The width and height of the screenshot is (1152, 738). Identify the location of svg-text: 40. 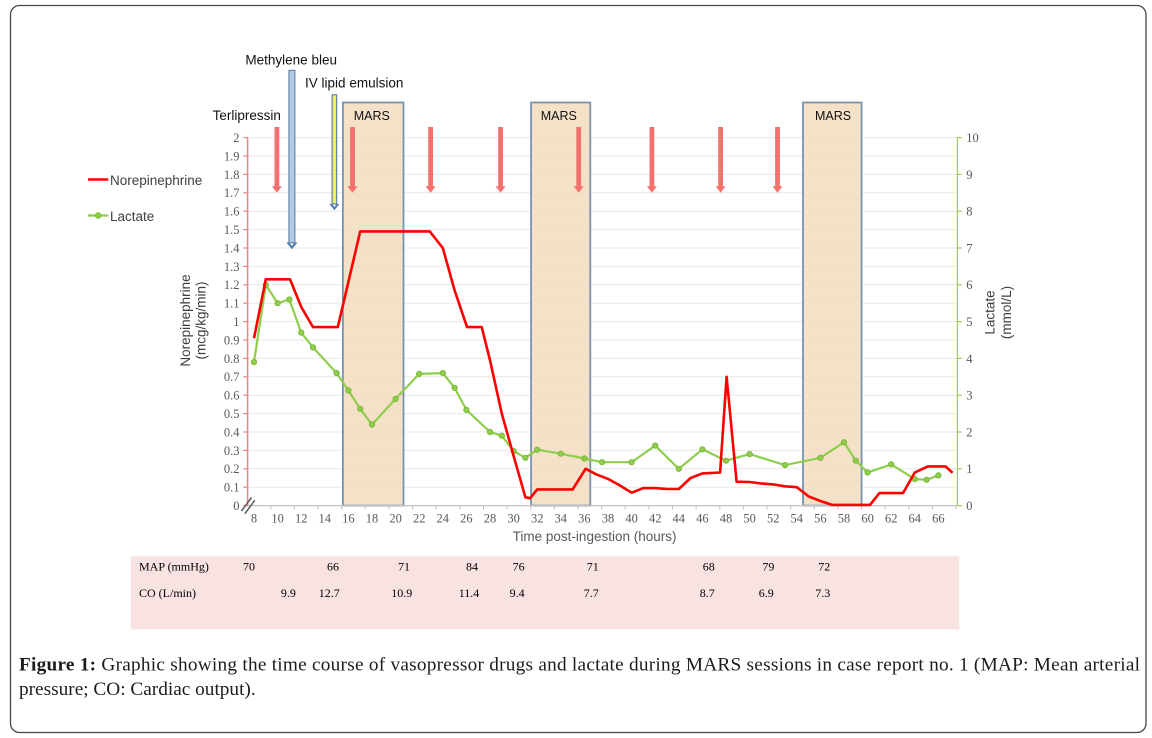
(631, 519).